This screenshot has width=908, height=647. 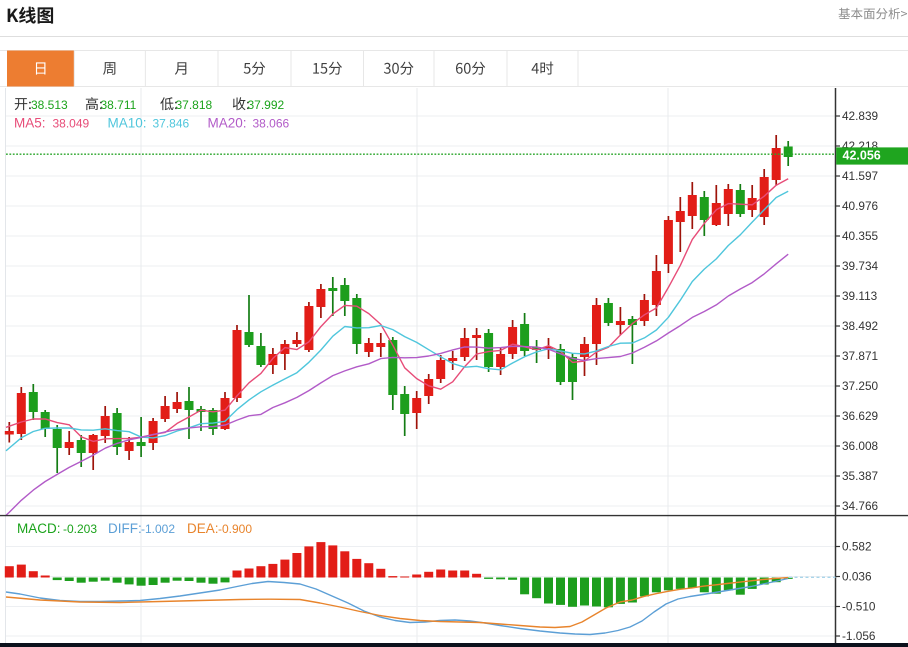 What do you see at coordinates (127, 123) in the screenshot?
I see `svg-text: MA10:` at bounding box center [127, 123].